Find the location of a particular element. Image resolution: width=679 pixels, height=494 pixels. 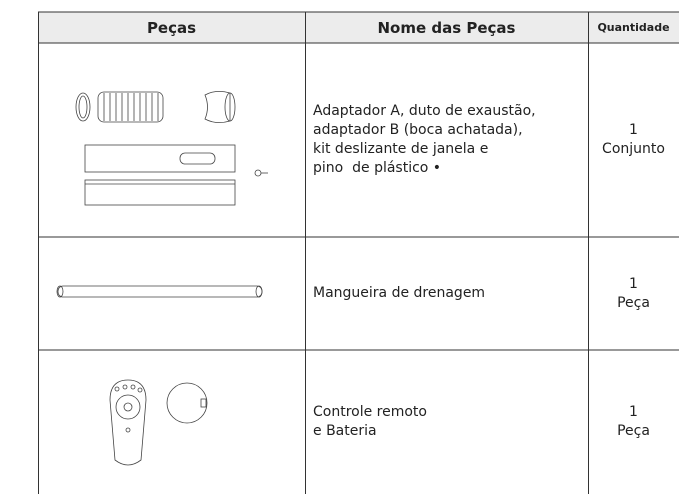

text-line: Adaptador A, duto de exaustão, is located at coordinates (424, 111).